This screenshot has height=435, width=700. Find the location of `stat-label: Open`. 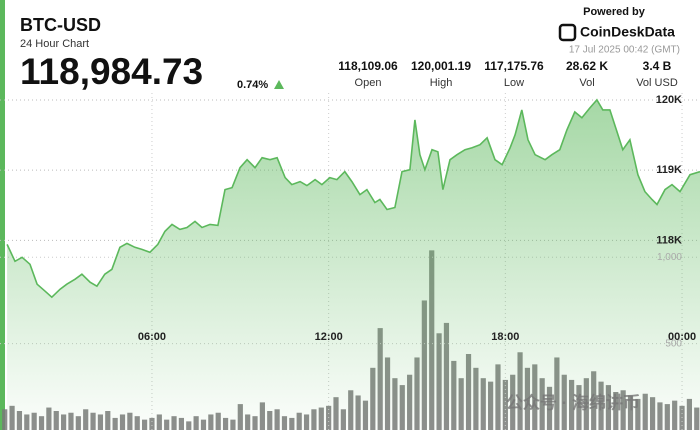

stat-label: Open is located at coordinates (368, 83).